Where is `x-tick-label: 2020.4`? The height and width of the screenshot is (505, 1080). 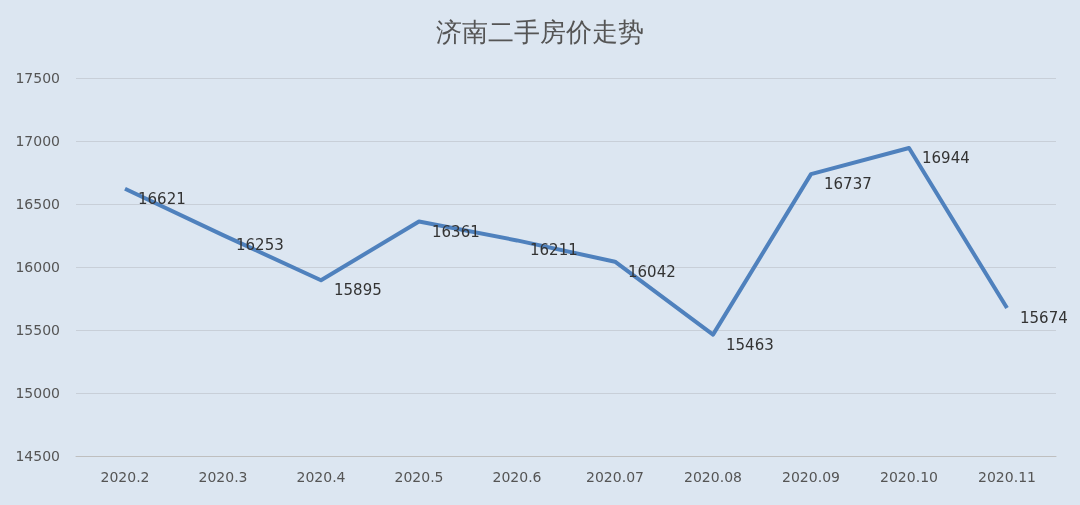 x-tick-label: 2020.4 is located at coordinates (321, 477).